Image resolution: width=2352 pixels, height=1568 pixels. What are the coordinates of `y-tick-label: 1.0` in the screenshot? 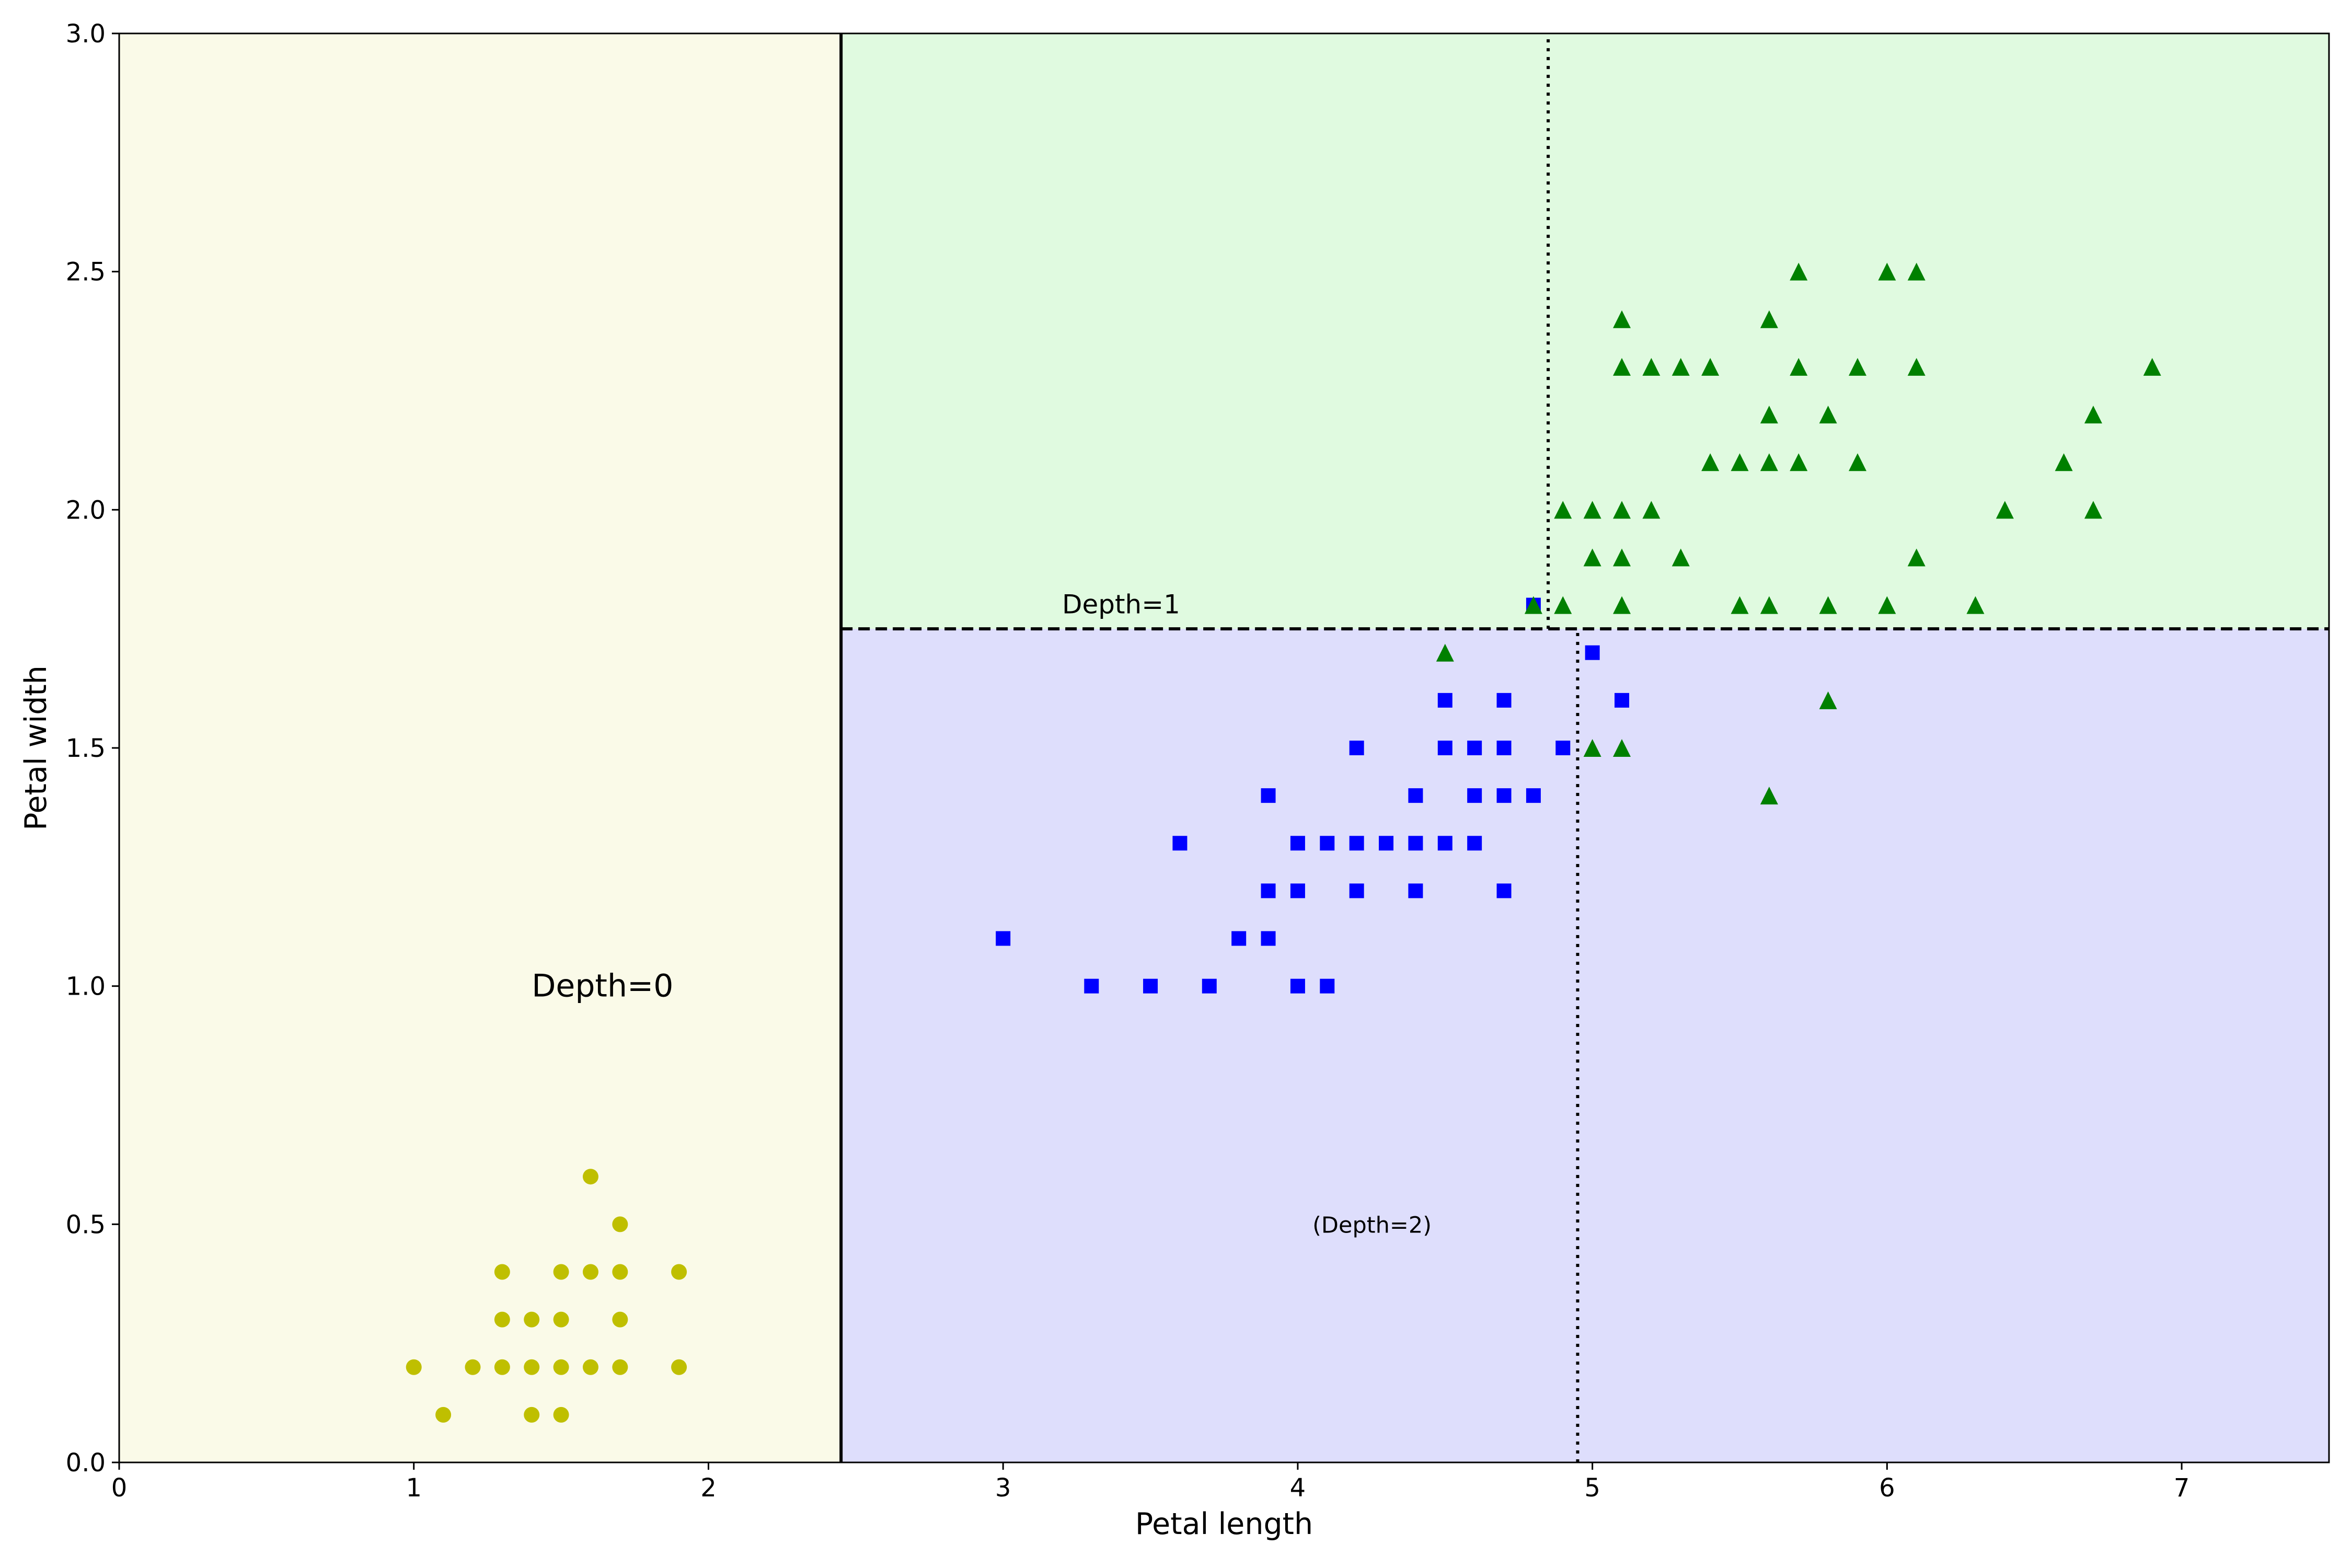 It's located at (86, 986).